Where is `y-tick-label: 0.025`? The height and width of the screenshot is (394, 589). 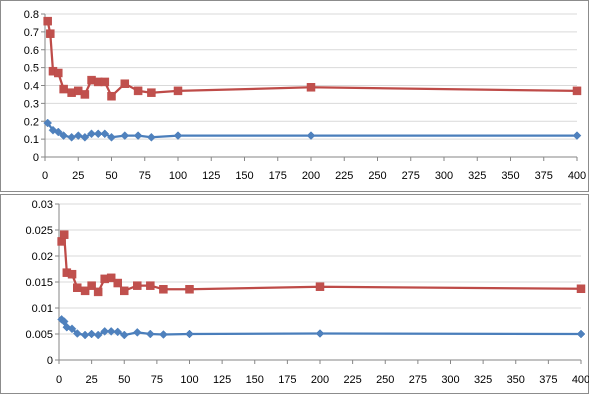
y-tick-label: 0.025 is located at coordinates (39, 231).